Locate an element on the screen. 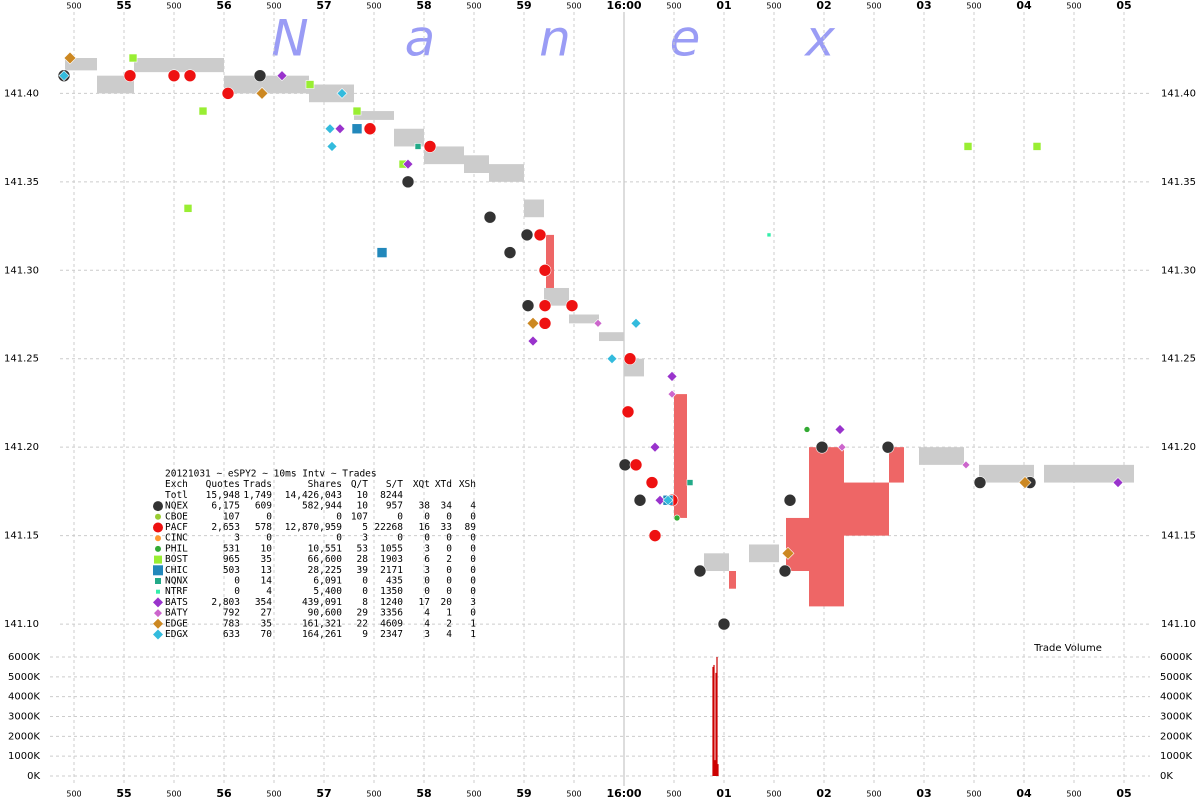  y-tick-label: 141.30 is located at coordinates (21, 270).